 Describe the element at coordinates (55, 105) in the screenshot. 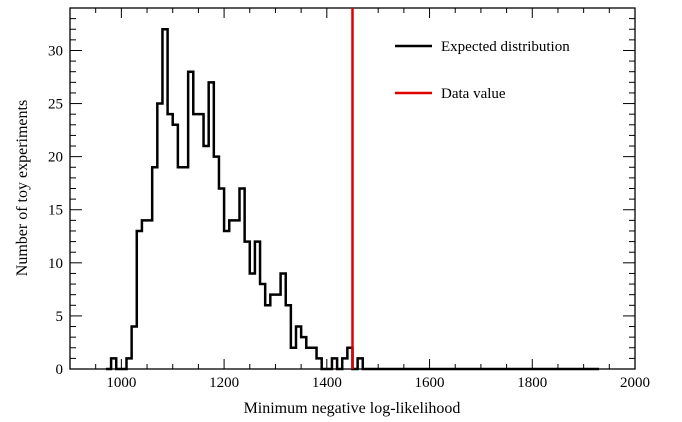

I see `y-tick-label: 25` at that location.